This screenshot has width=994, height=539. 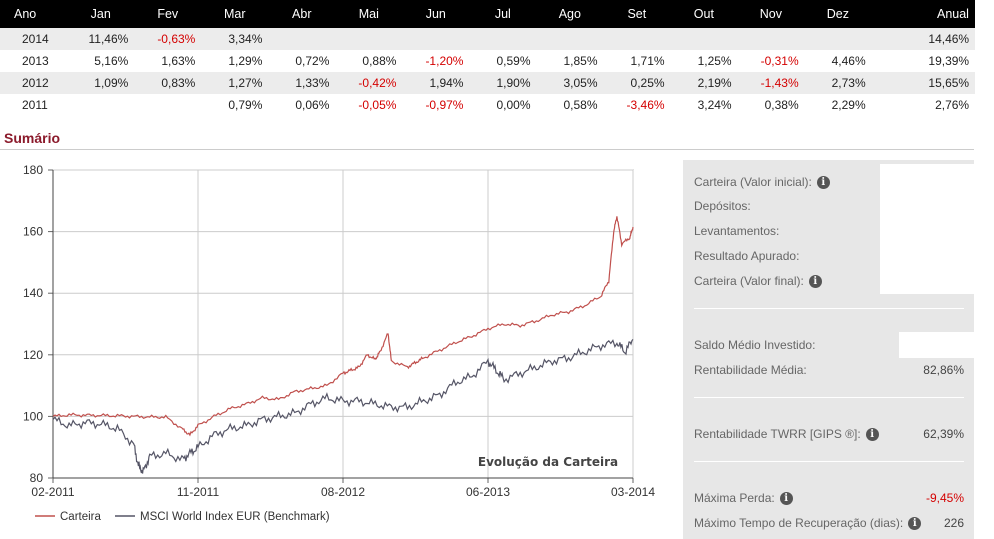 I want to click on month-cell: 0,72%, so click(x=312, y=61).